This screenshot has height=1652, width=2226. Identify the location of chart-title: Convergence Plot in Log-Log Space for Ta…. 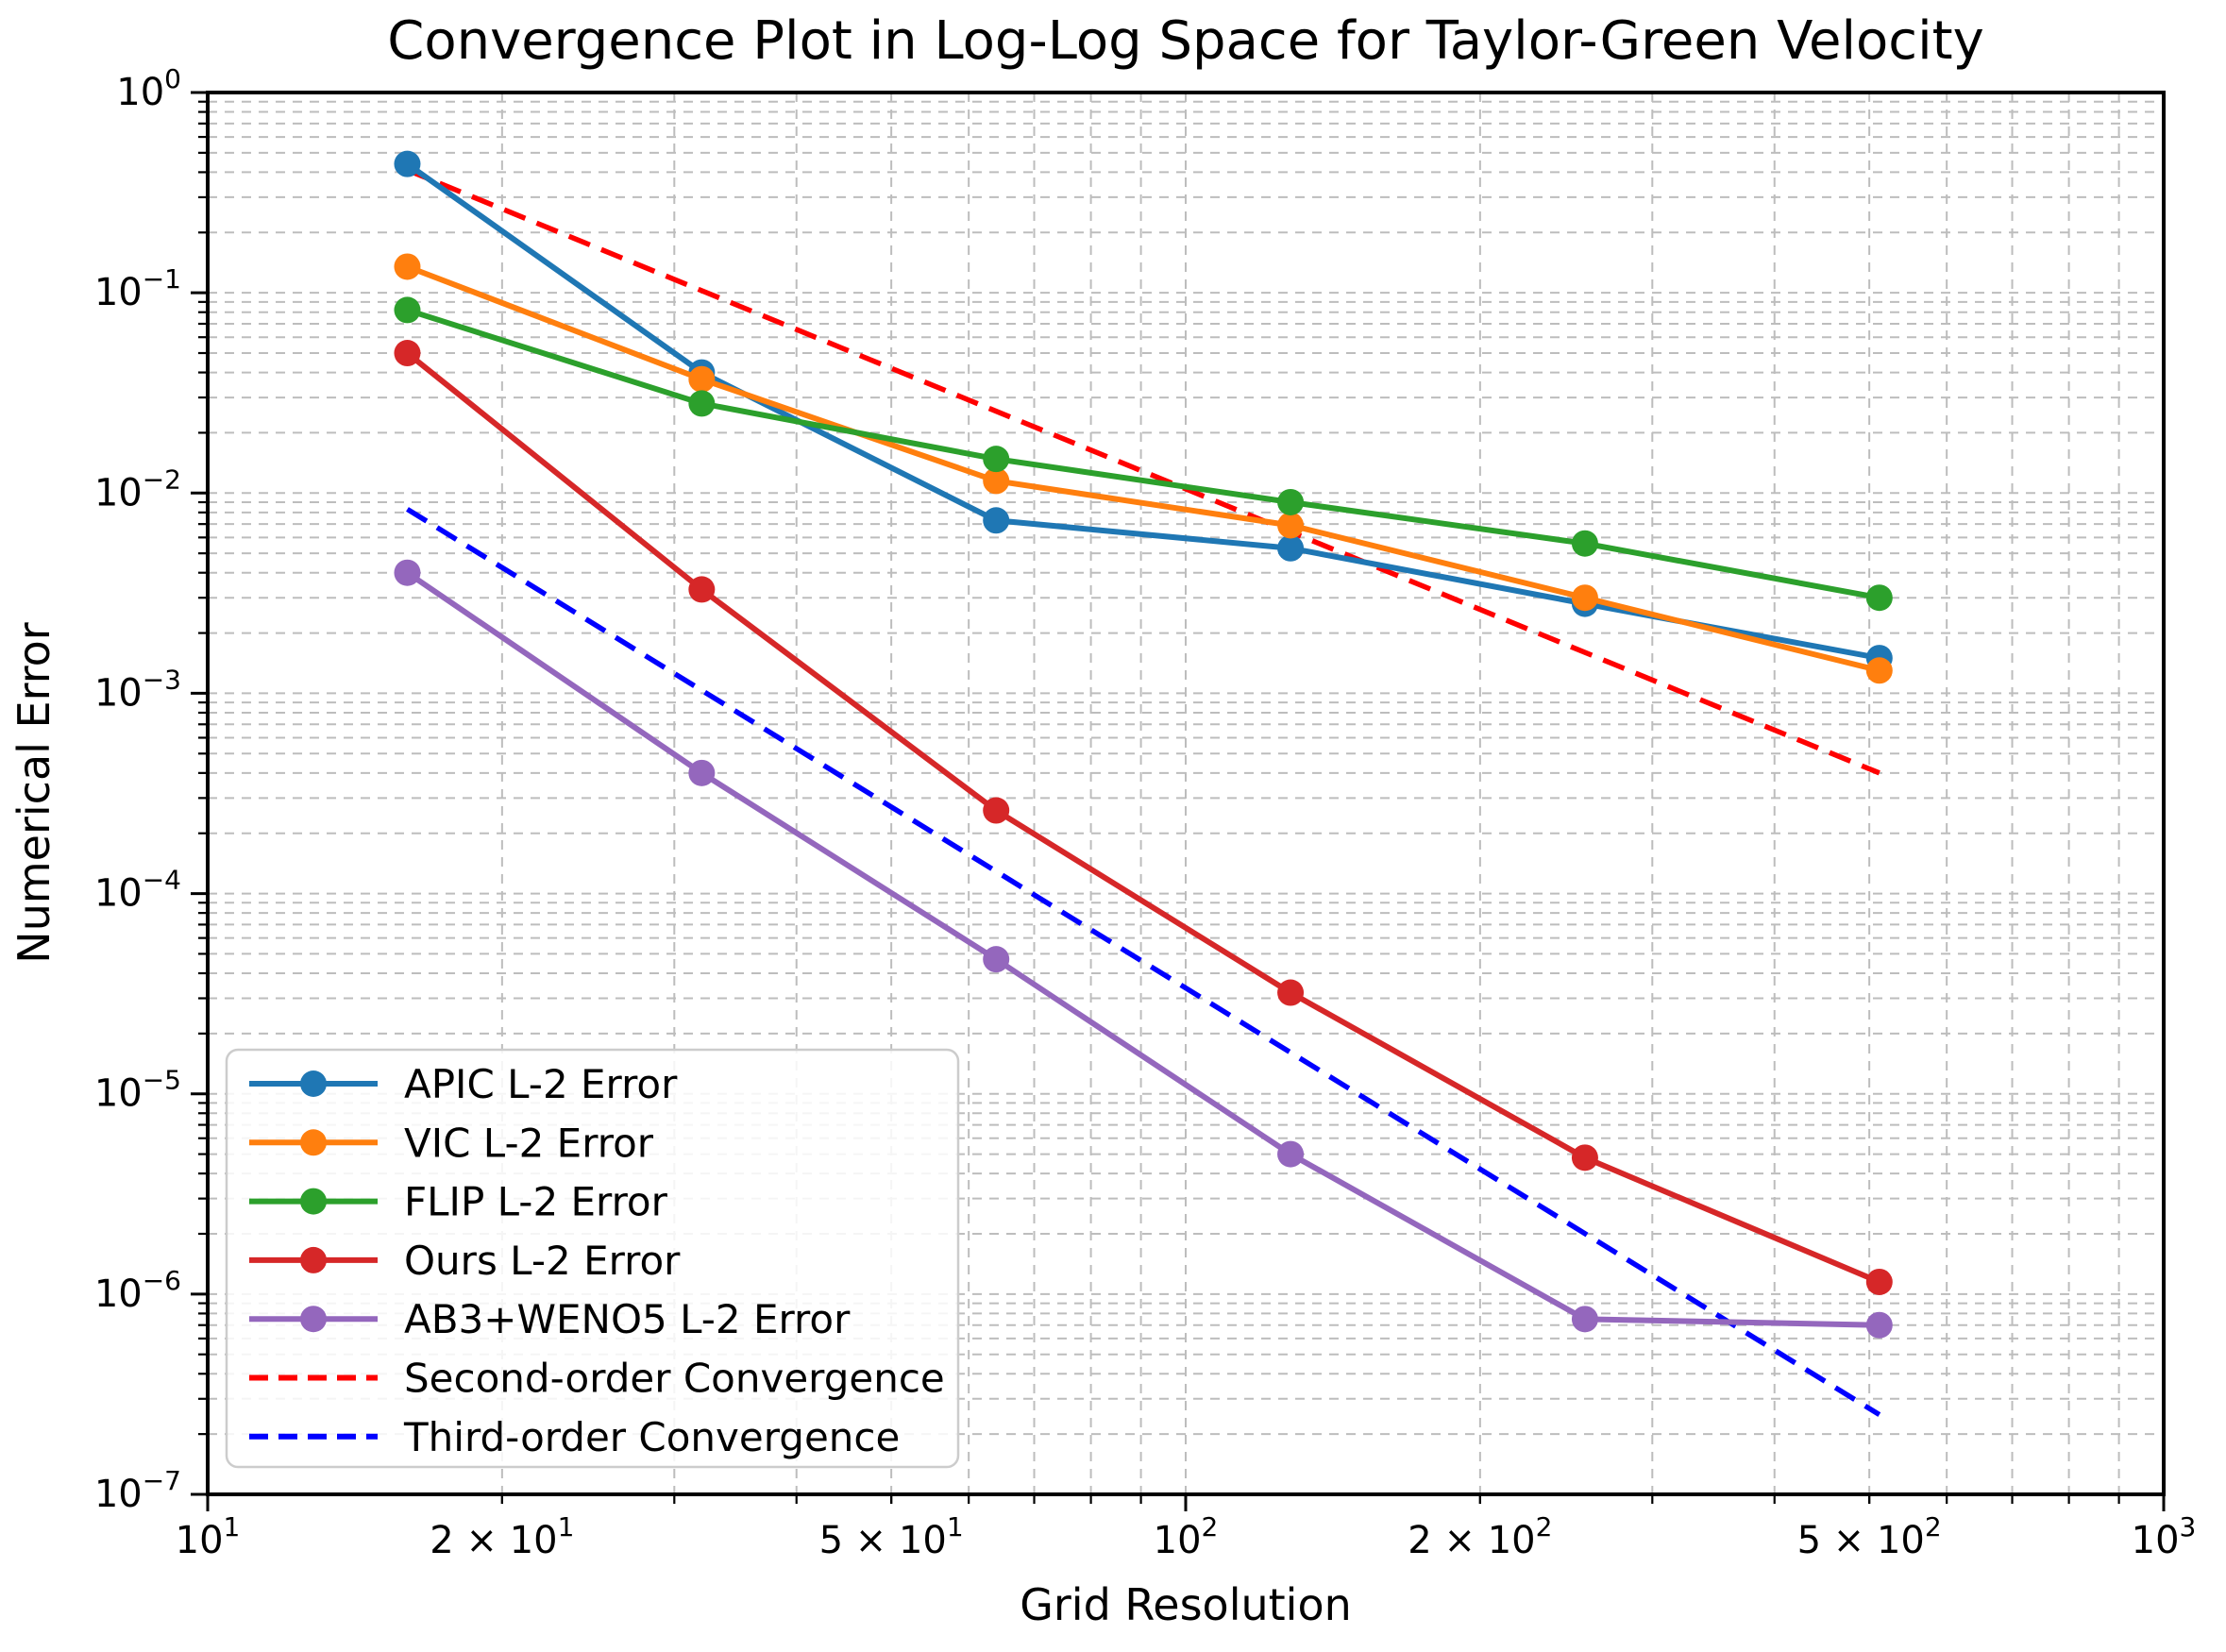
(1185, 41).